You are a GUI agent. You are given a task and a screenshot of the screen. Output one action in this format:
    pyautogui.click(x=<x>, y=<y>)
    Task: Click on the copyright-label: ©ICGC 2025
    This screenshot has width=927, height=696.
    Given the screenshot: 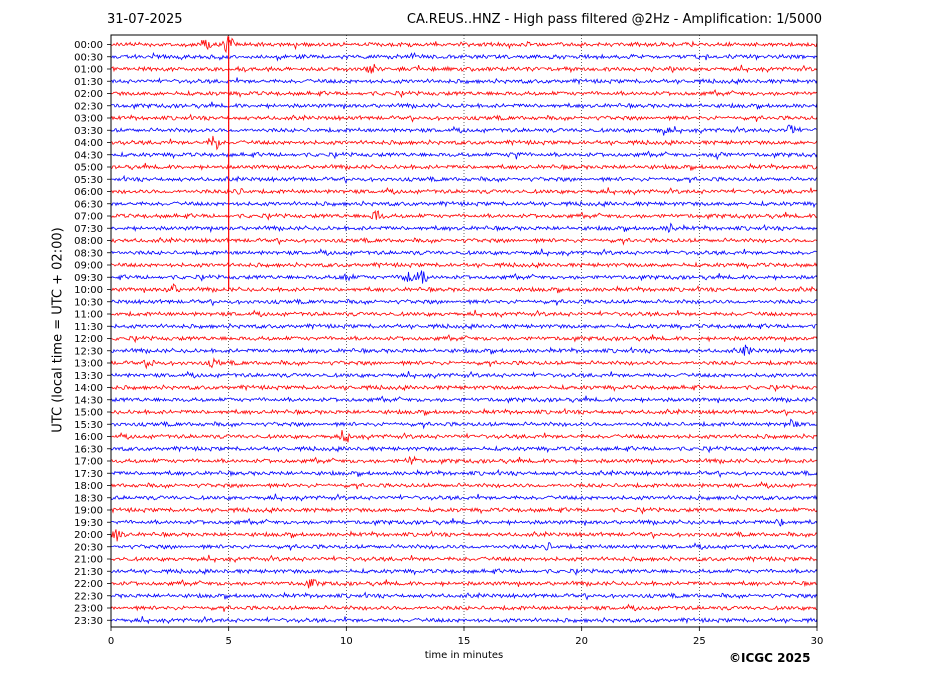 What is the action you would take?
    pyautogui.click(x=770, y=658)
    